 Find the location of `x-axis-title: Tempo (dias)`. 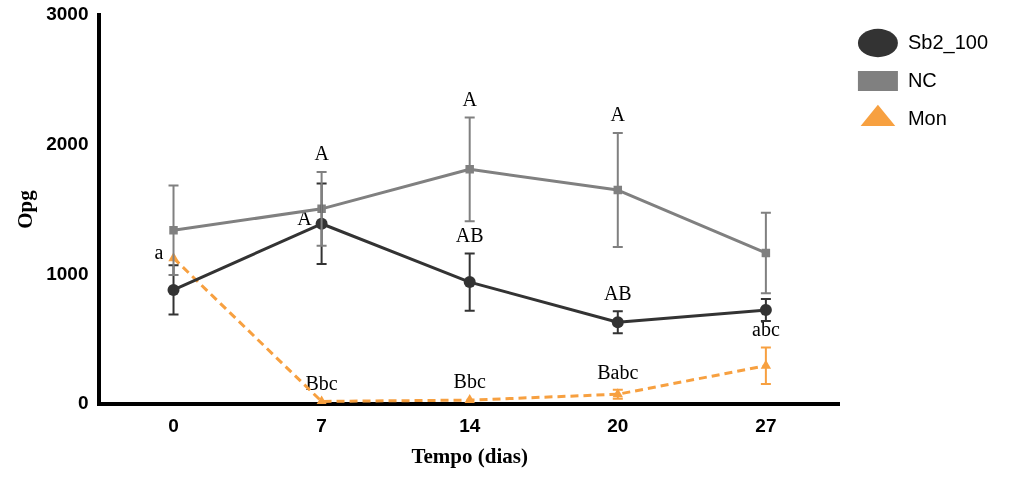

x-axis-title: Tempo (dias) is located at coordinates (469, 455).